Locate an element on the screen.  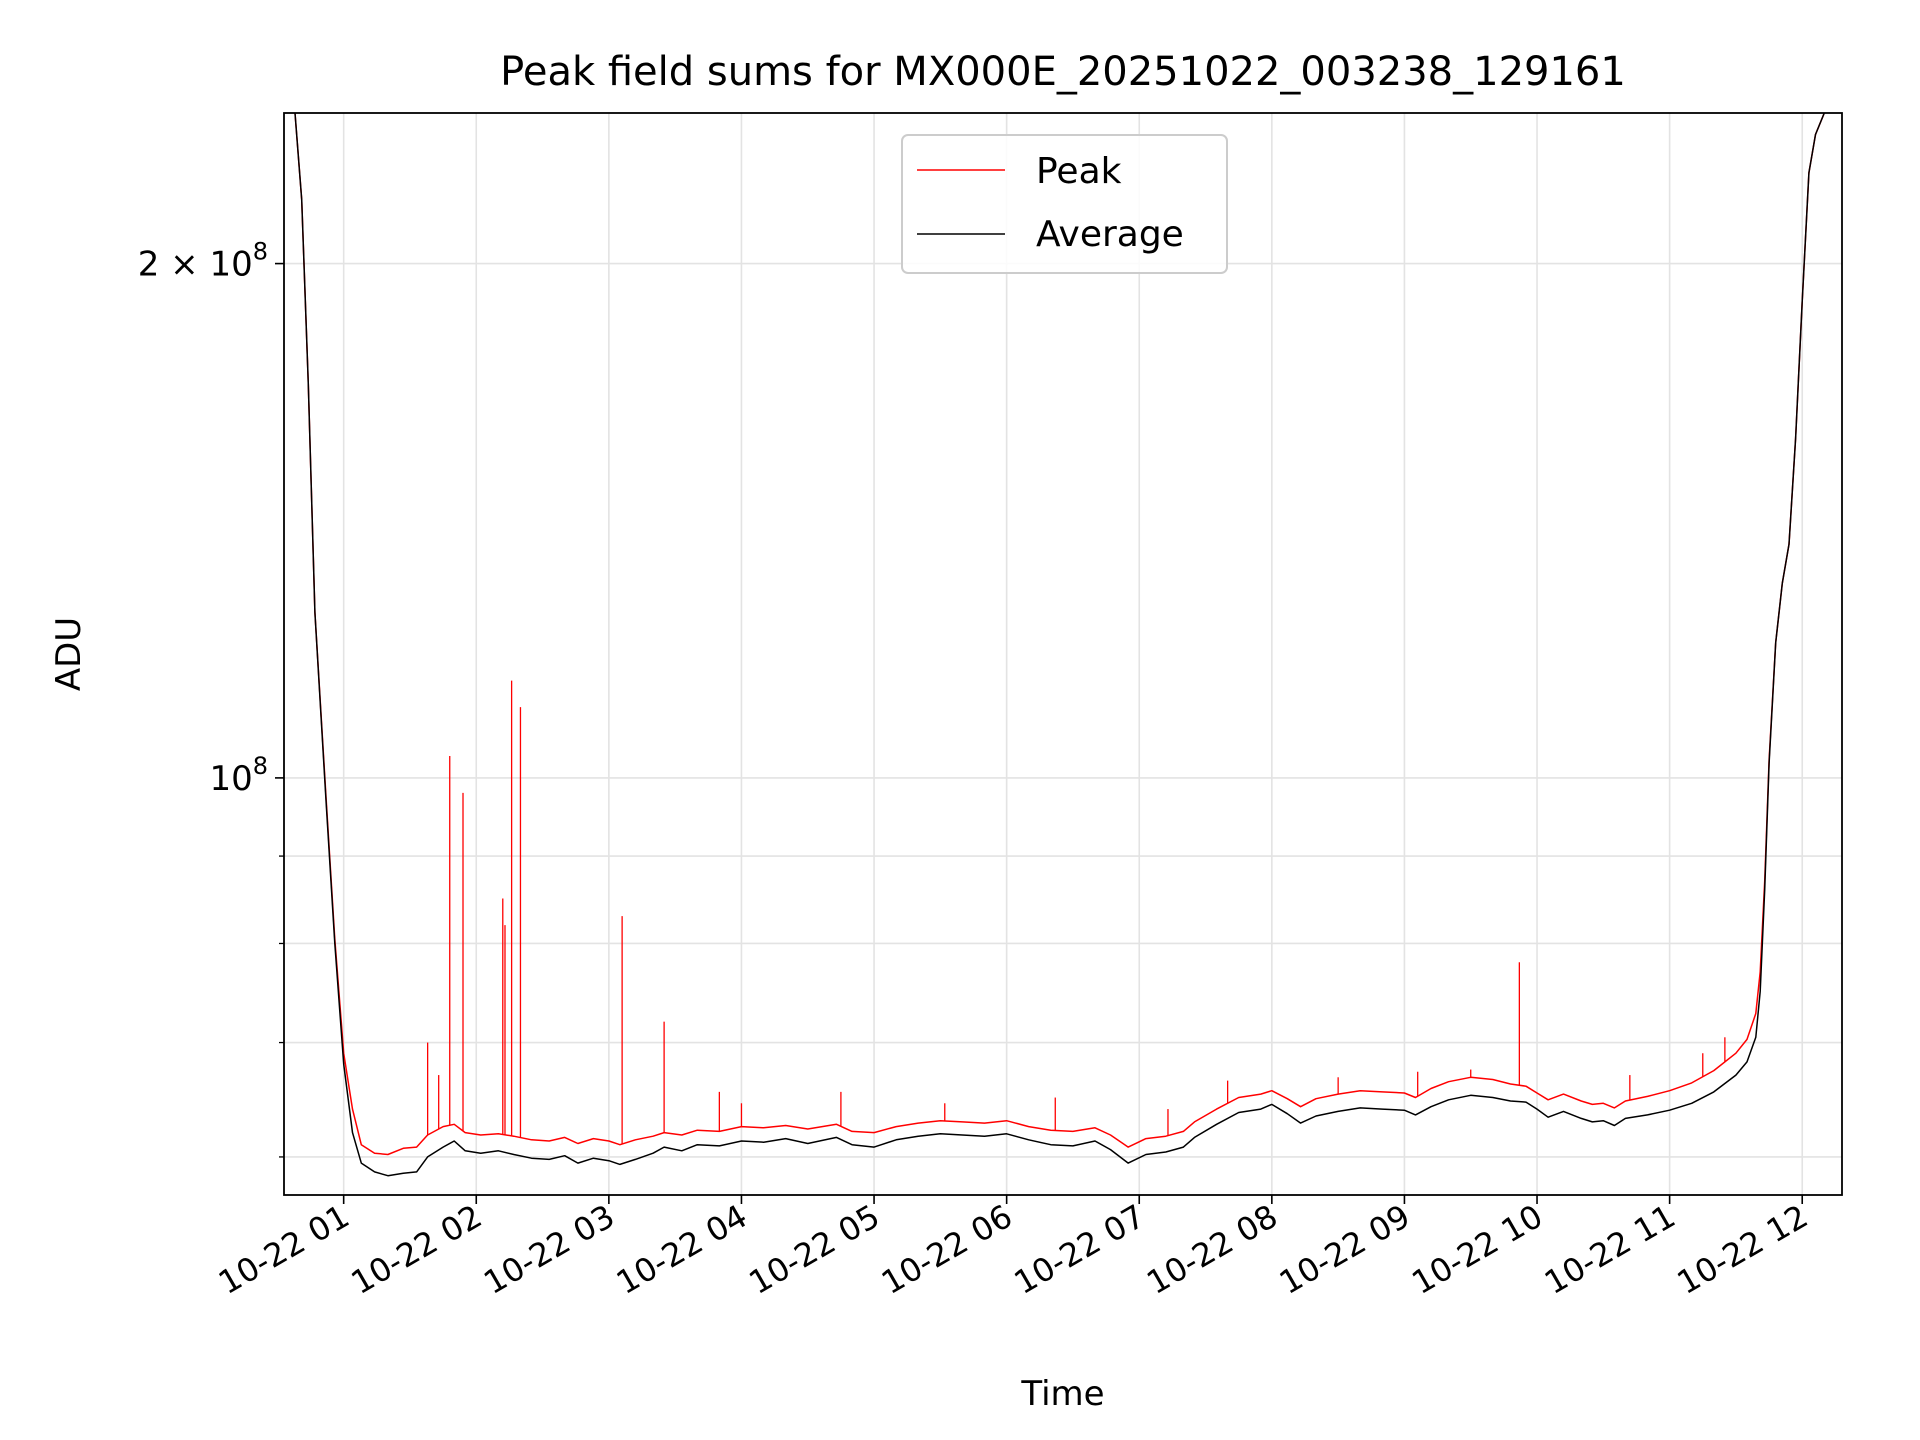
y-tick-label: 2 × 108 is located at coordinates (203, 261).